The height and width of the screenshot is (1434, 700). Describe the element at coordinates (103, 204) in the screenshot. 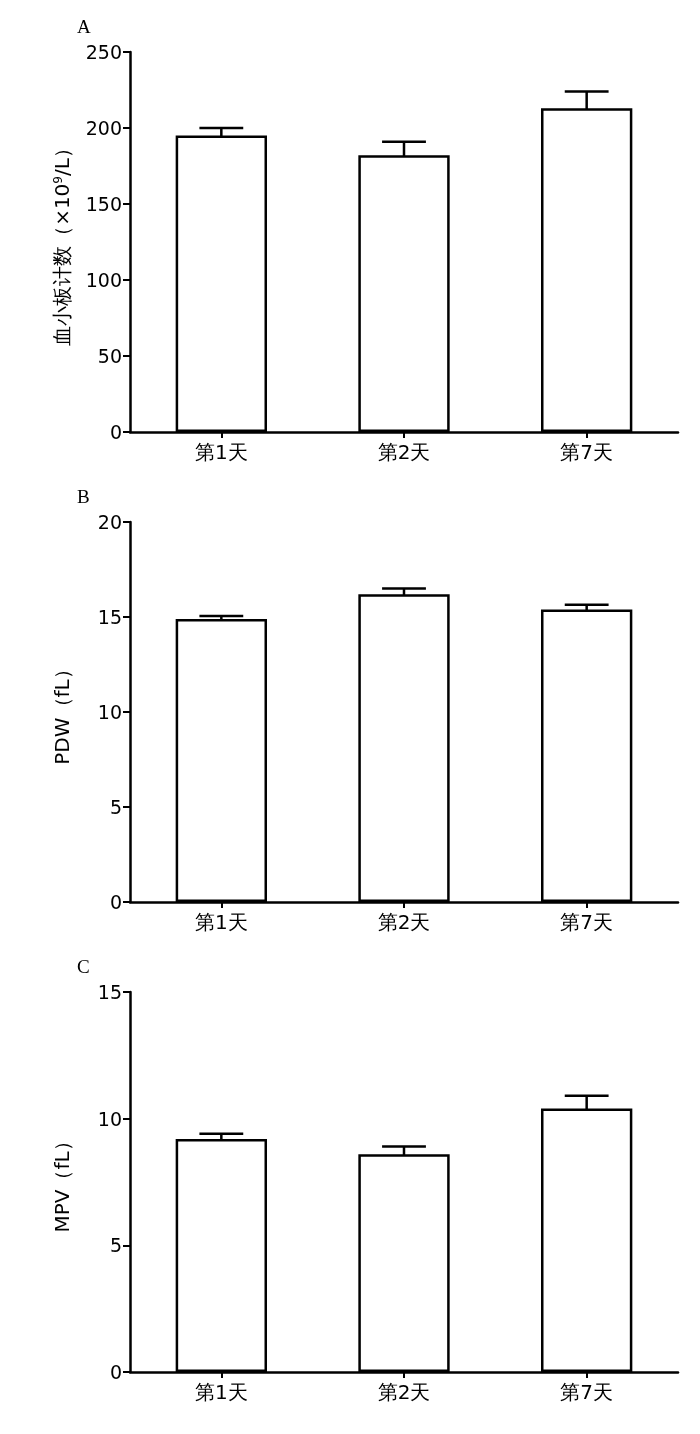

I see `y-tick-label: 150` at that location.